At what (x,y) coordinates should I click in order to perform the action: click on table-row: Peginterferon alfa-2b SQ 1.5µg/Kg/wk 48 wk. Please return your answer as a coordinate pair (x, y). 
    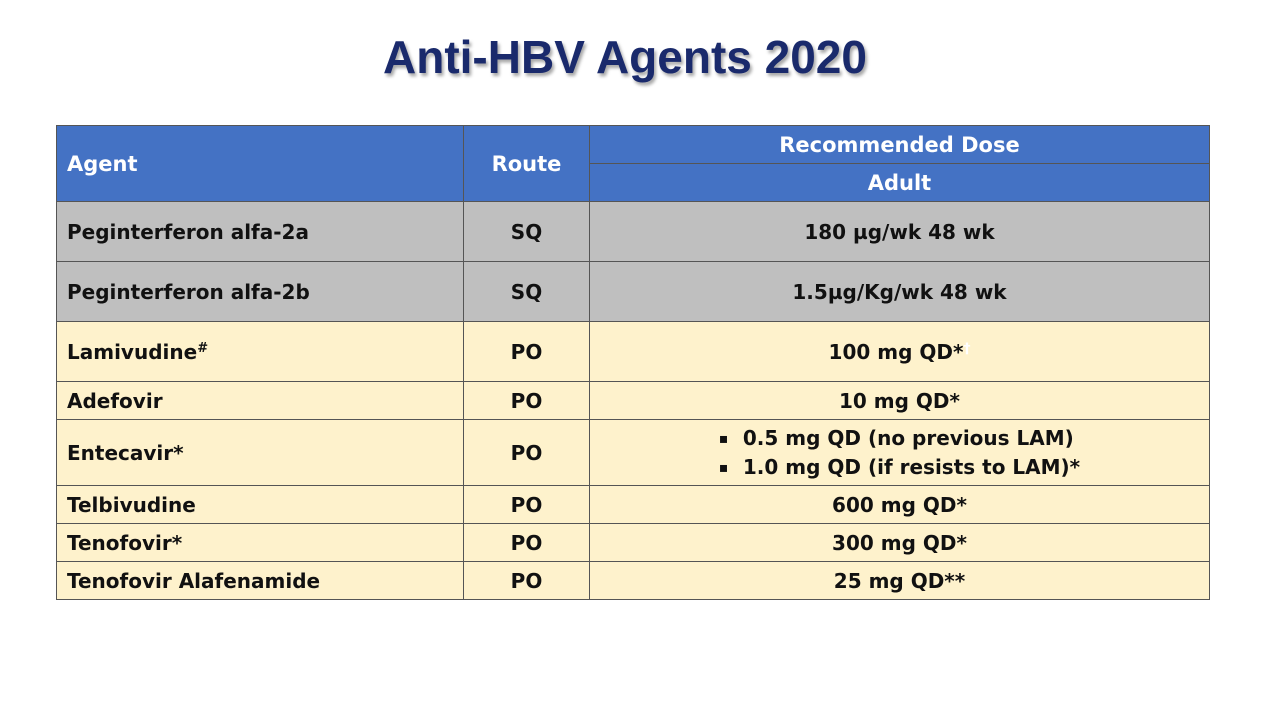
    Looking at the image, I should click on (633, 291).